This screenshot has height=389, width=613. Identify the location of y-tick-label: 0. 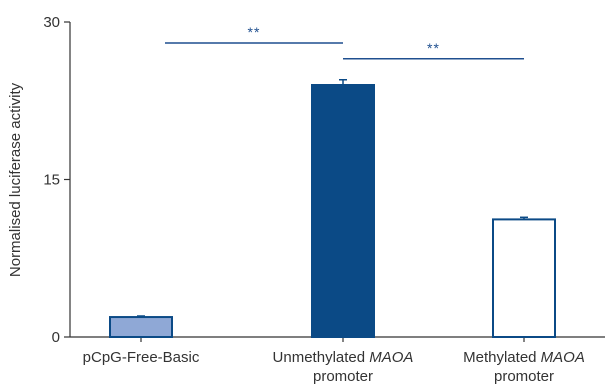
(56, 337).